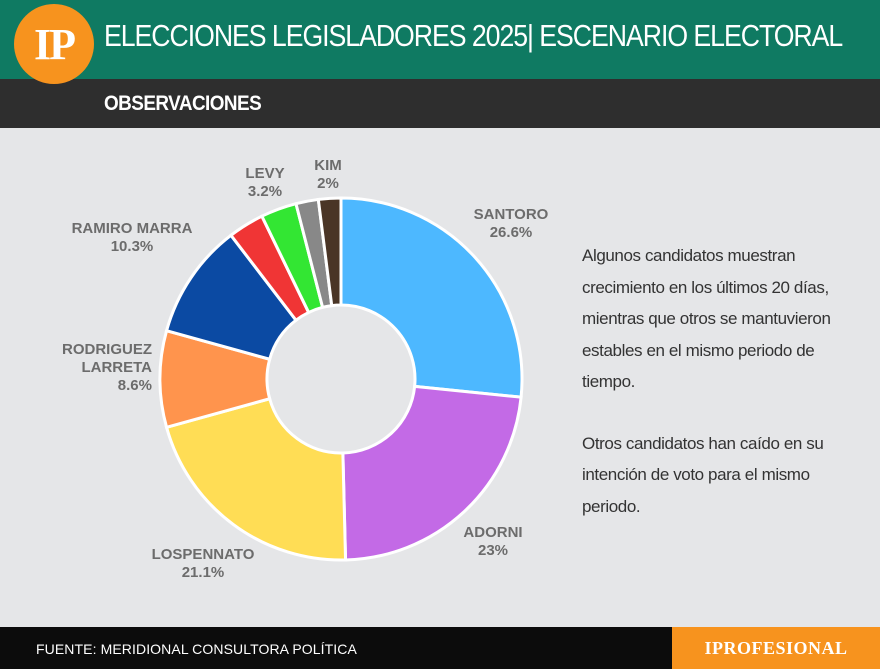 The image size is (880, 669). I want to click on header-bar, so click(440, 39).